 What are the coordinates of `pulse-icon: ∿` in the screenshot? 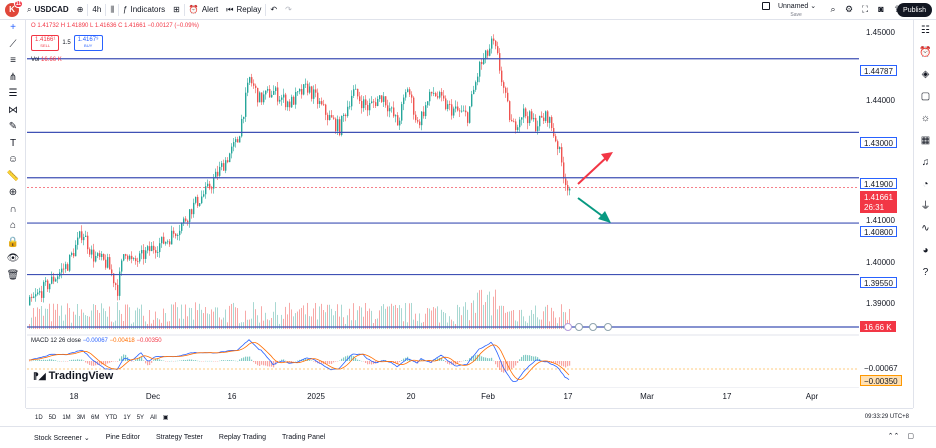 It's located at (925, 228).